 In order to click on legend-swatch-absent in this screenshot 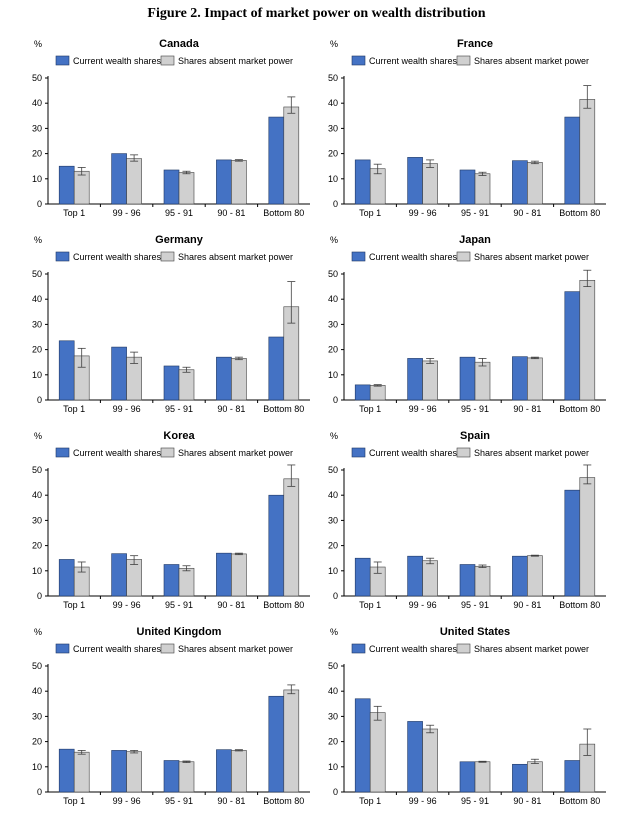, I will do `click(167, 648)`.